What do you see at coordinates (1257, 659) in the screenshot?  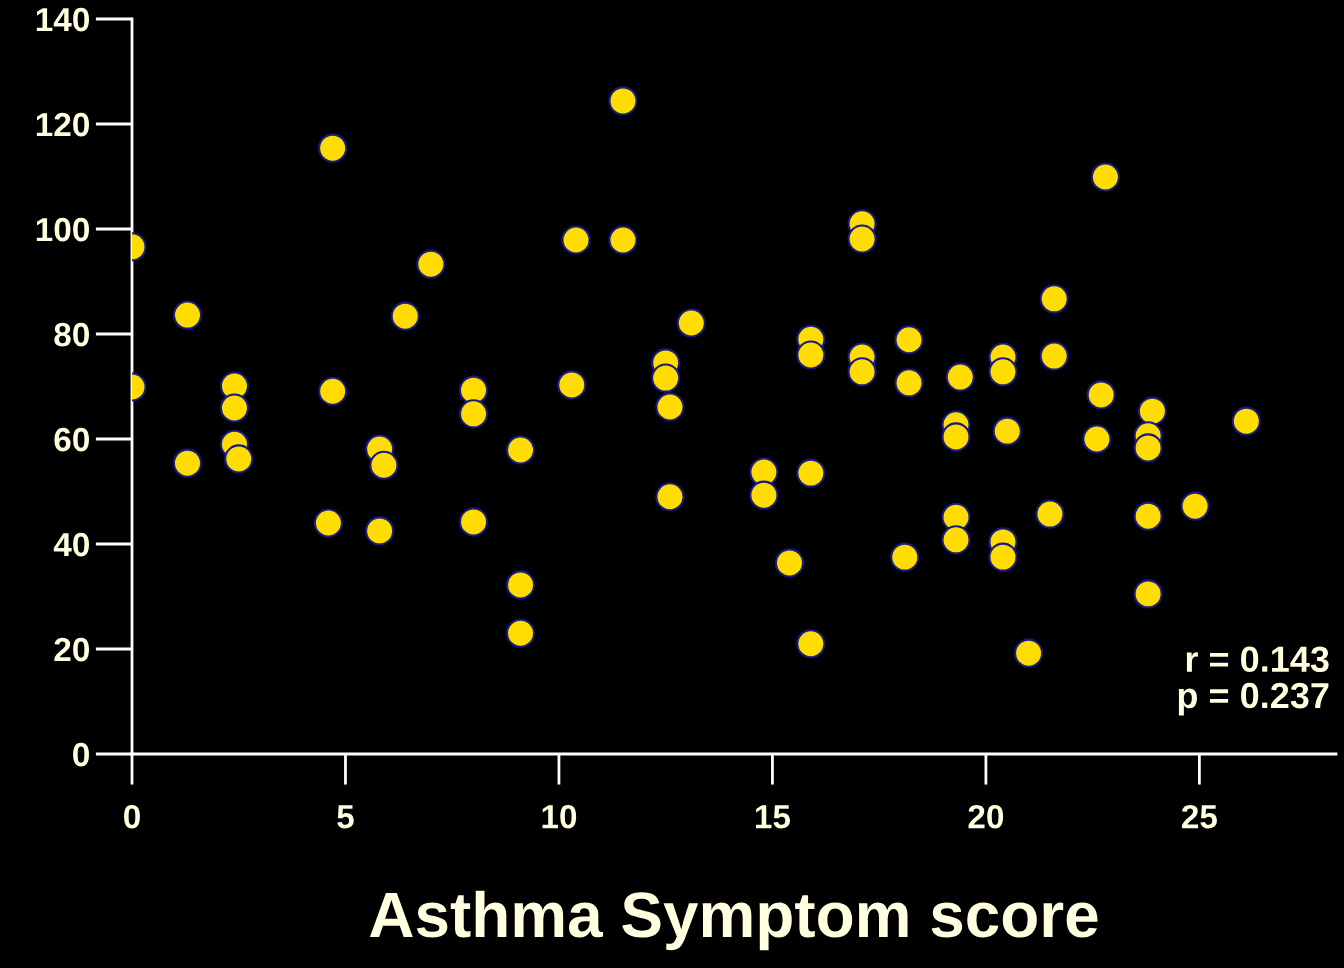 I see `annotation: r = 0.143` at bounding box center [1257, 659].